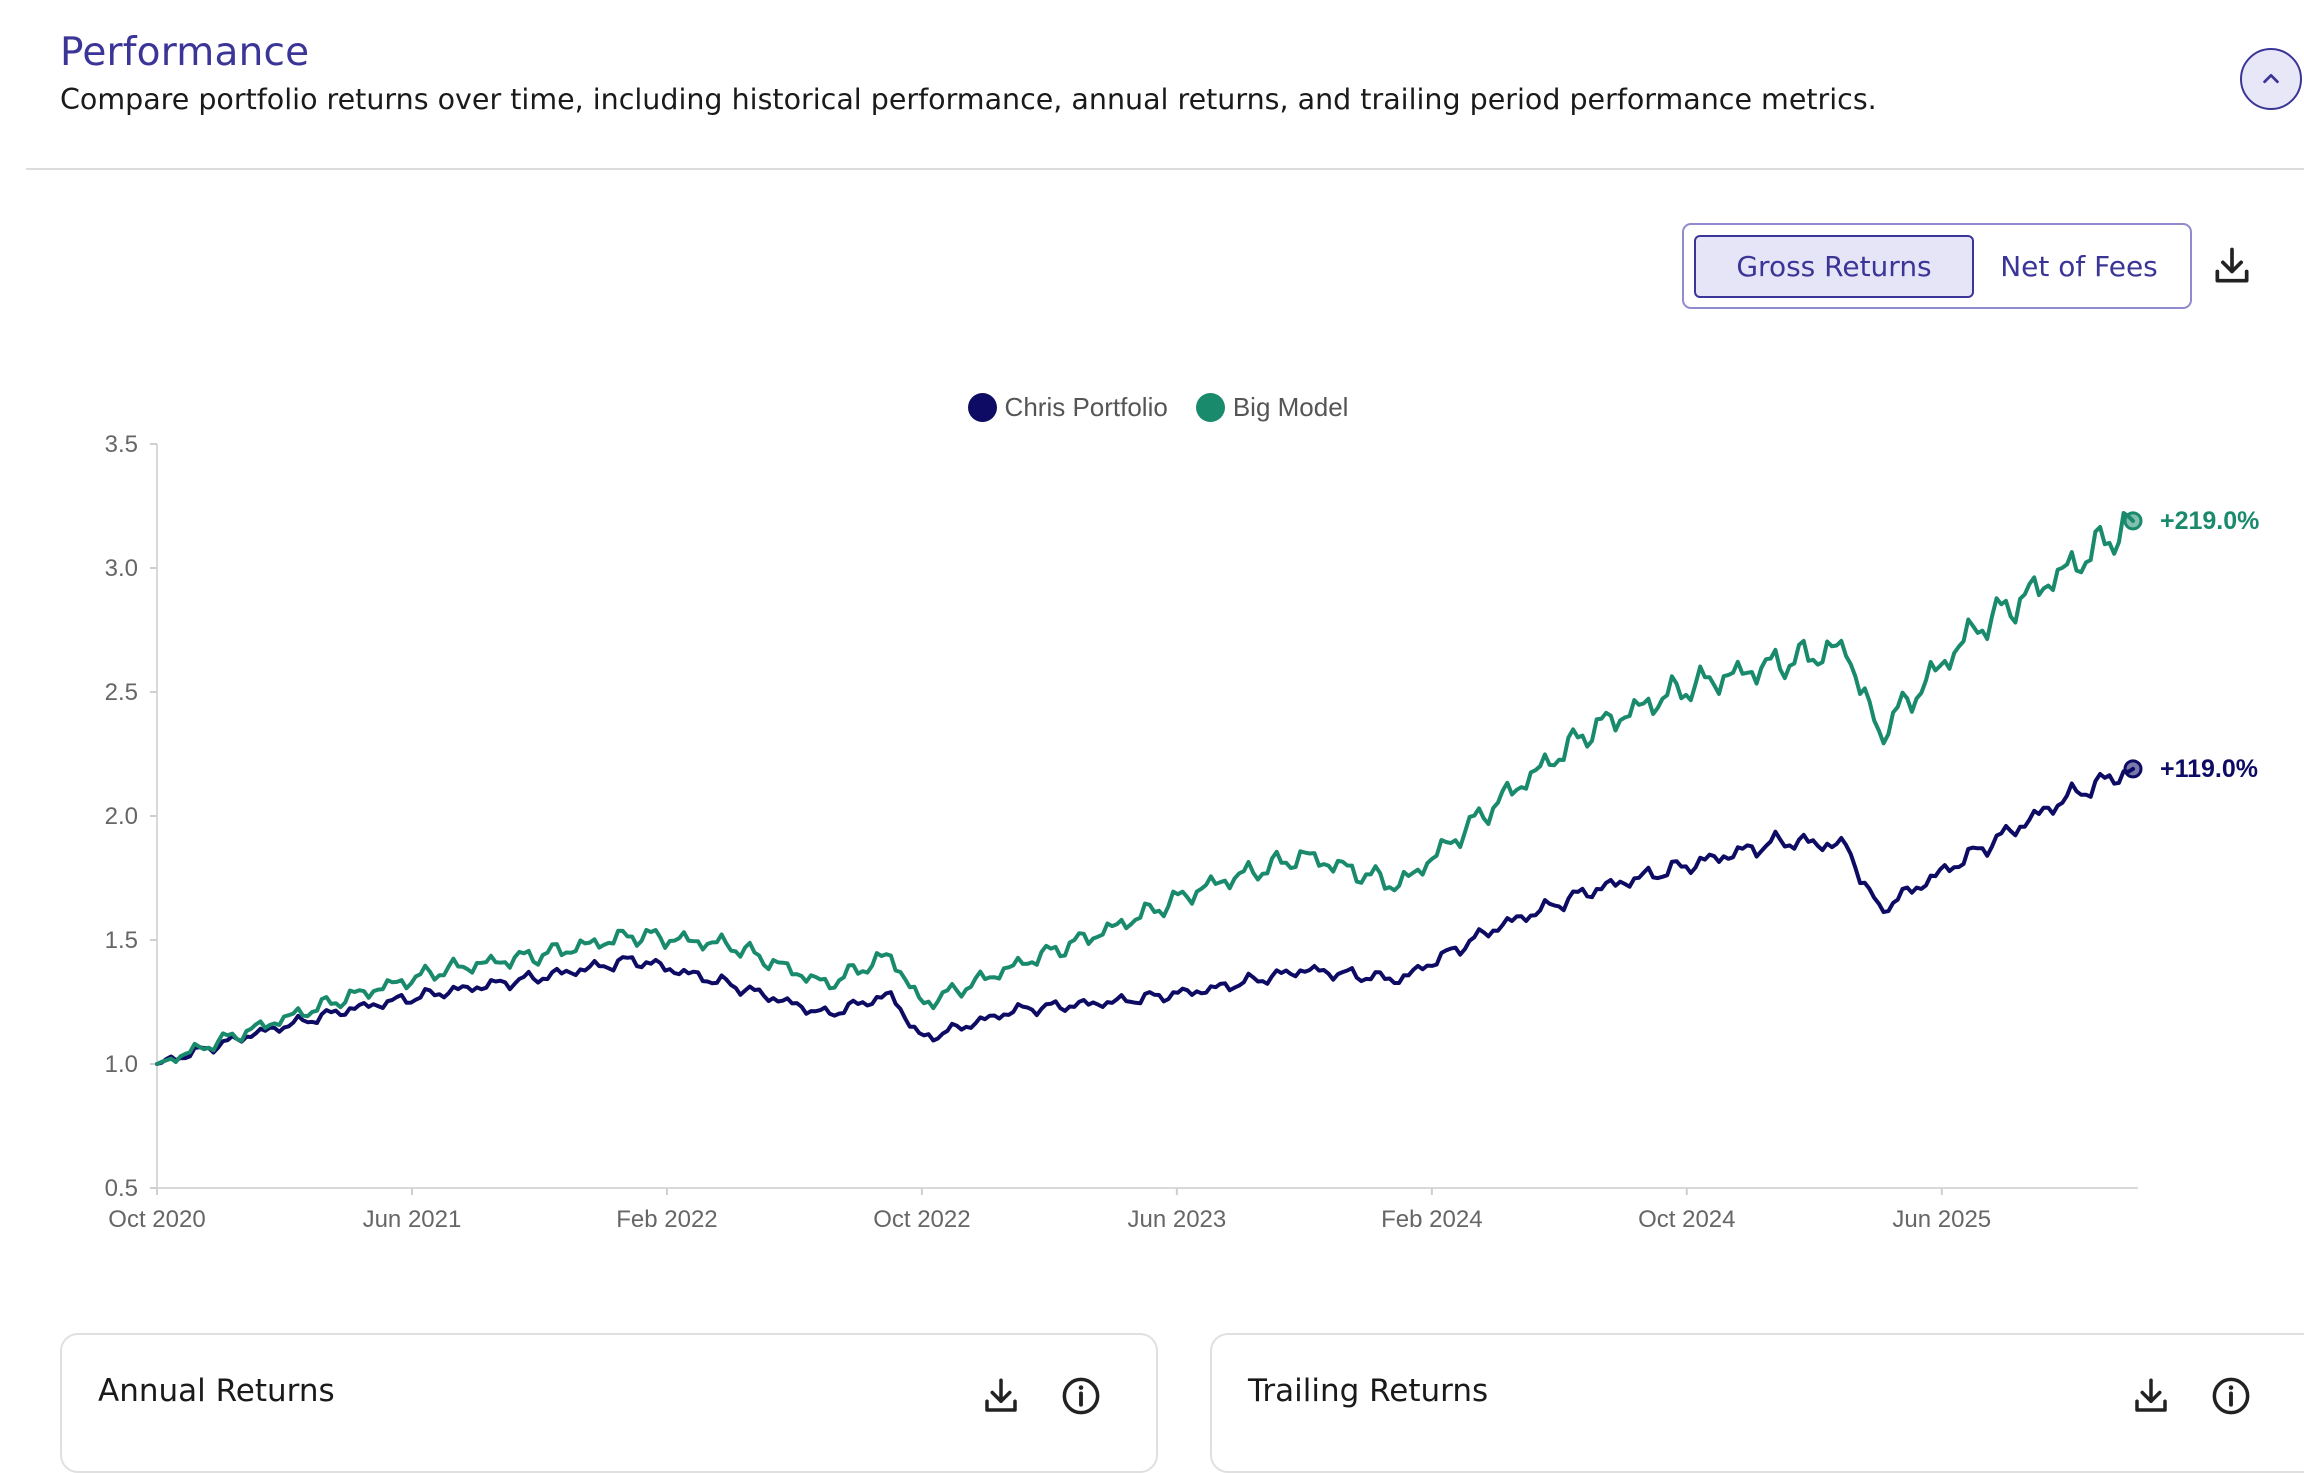 The height and width of the screenshot is (1473, 2304). I want to click on chevron-up-icon, so click(2271, 78).